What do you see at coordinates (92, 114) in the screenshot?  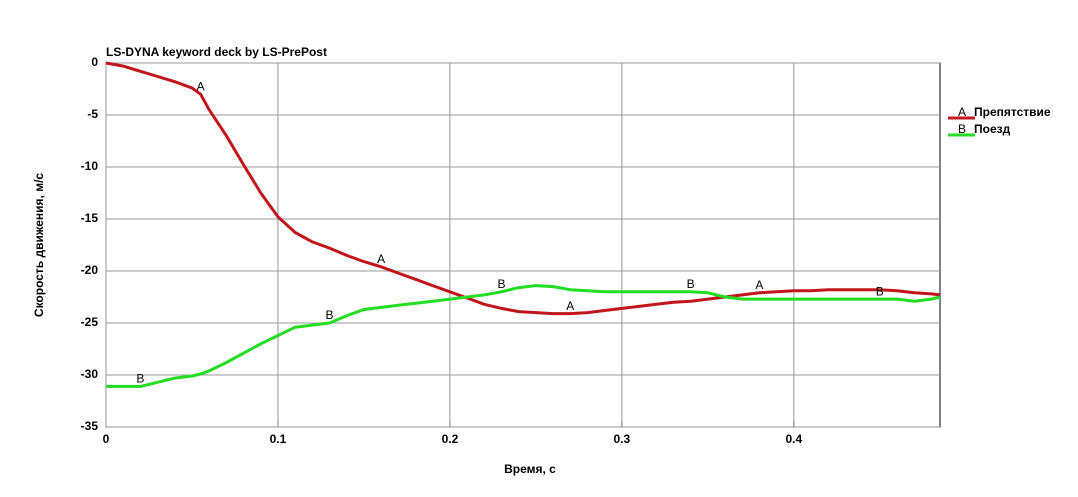 I see `y-tick-label: -5` at bounding box center [92, 114].